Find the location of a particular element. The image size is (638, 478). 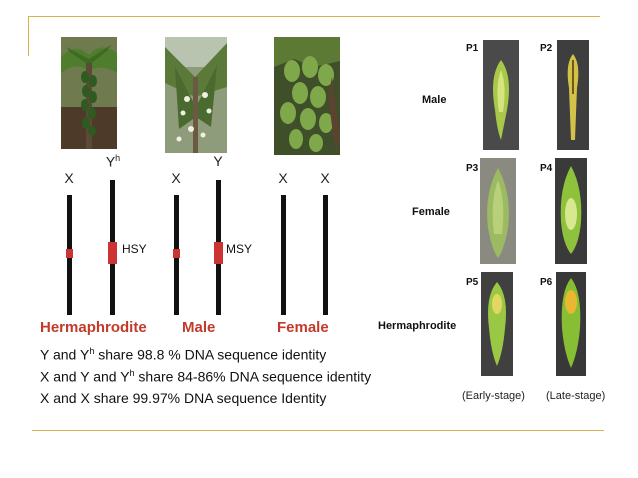

late-stage-label: (Late-stage) is located at coordinates (576, 396).